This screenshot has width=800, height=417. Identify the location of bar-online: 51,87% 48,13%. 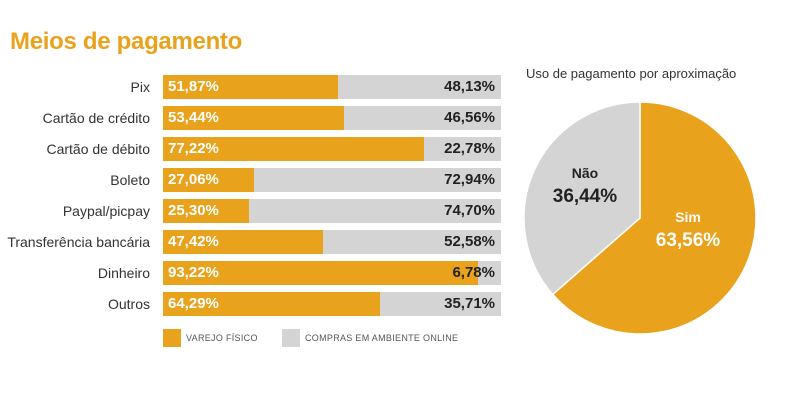
(332, 87).